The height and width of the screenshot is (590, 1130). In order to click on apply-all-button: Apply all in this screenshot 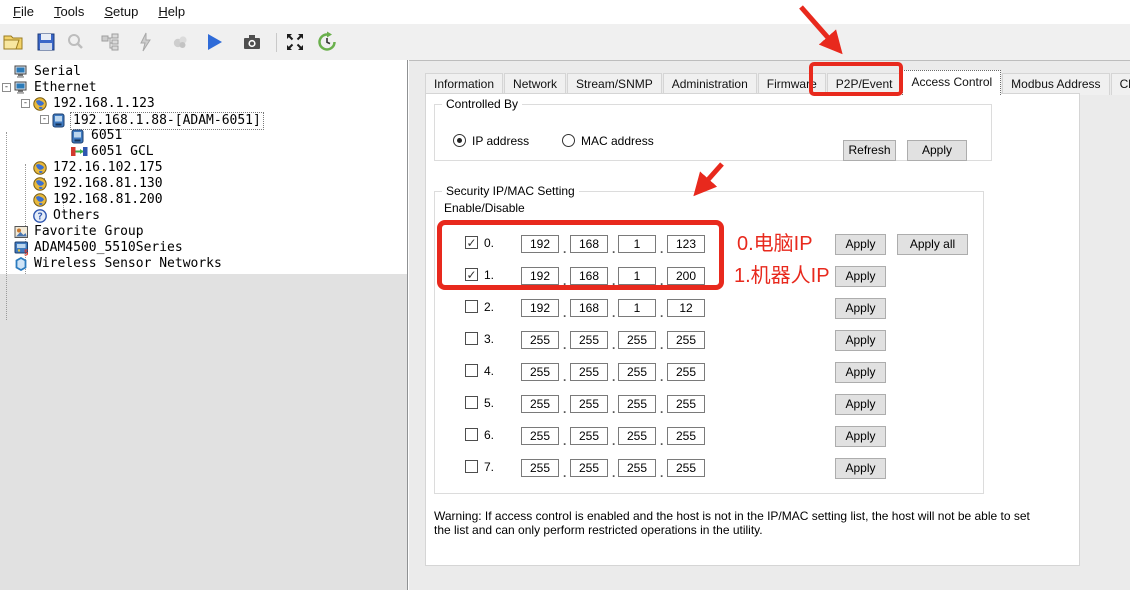, I will do `click(932, 244)`.